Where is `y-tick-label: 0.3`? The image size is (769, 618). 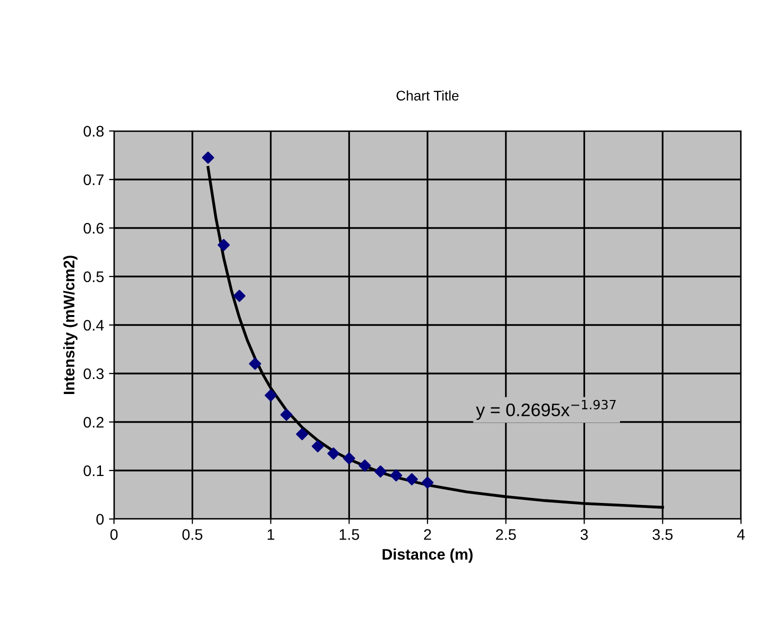
y-tick-label: 0.3 is located at coordinates (94, 374).